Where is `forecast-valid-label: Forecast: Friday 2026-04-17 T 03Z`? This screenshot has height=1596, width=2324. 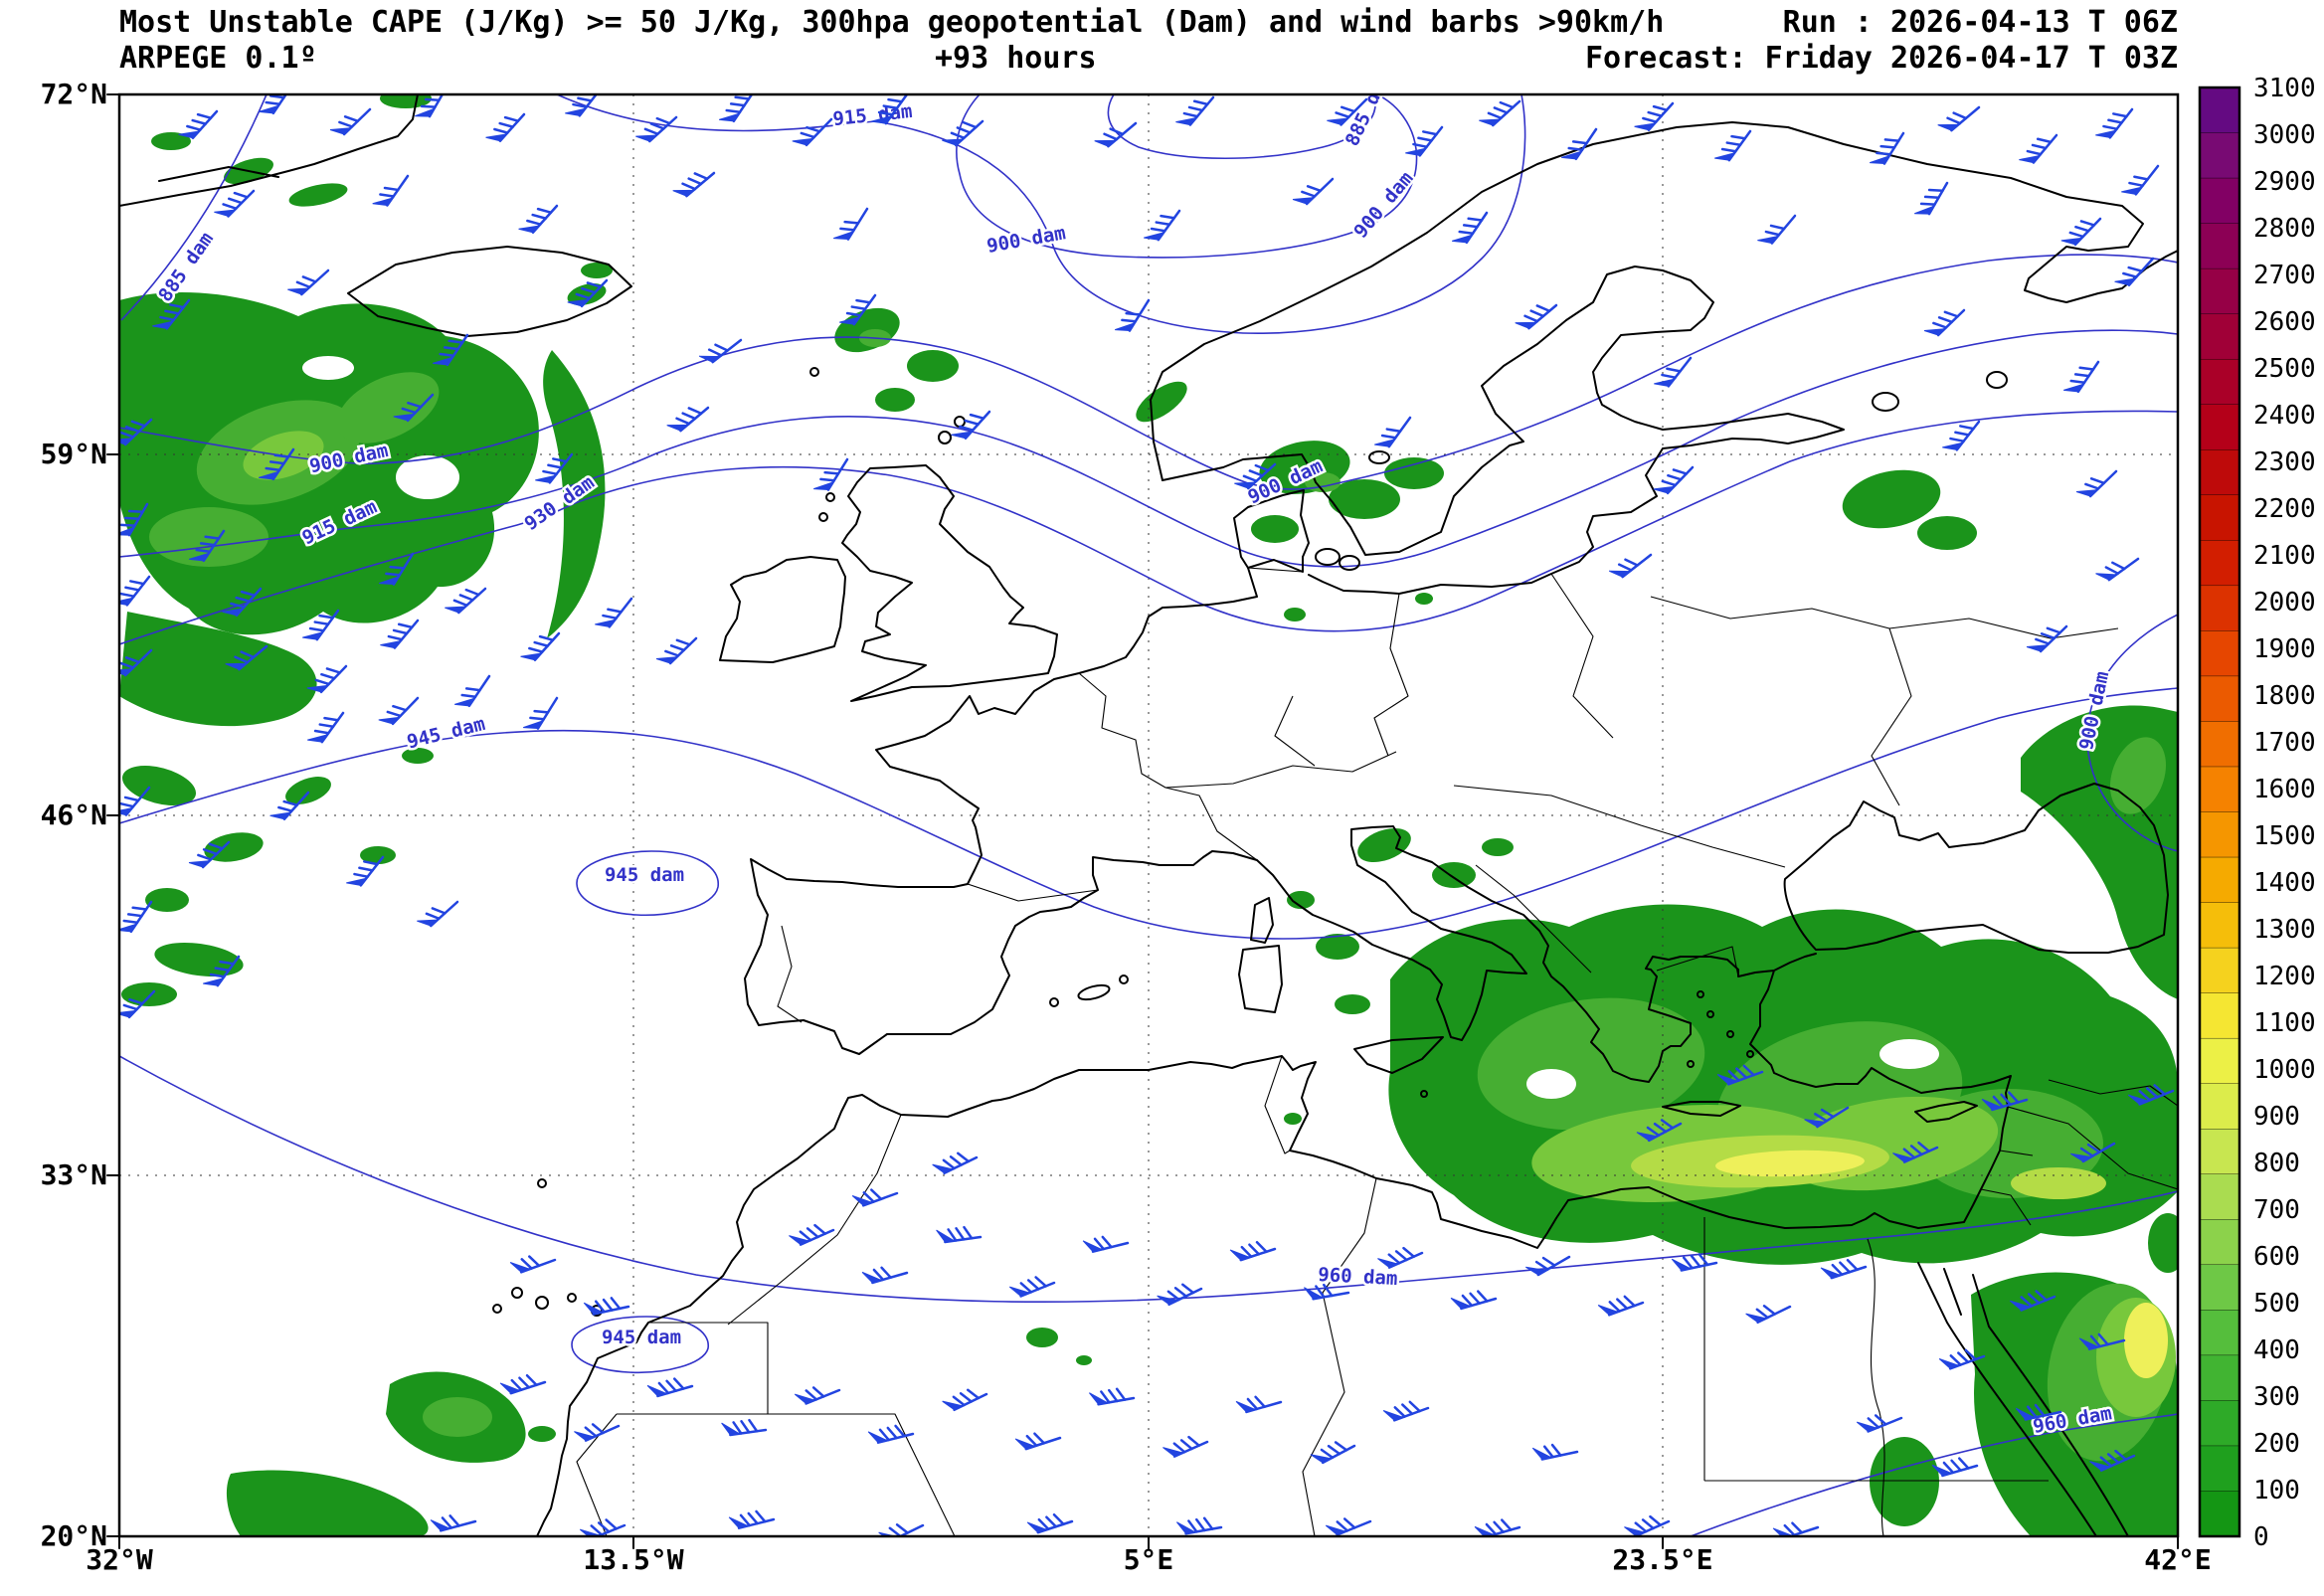
forecast-valid-label: Forecast: Friday 2026-04-17 T 03Z is located at coordinates (1881, 59).